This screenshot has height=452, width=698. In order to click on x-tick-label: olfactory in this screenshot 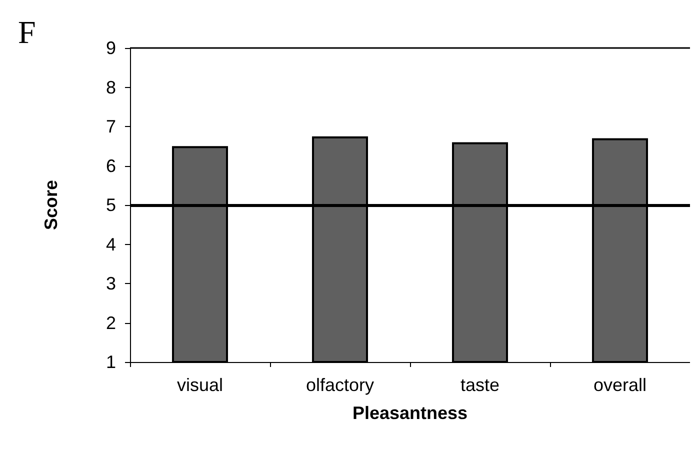, I will do `click(340, 385)`.